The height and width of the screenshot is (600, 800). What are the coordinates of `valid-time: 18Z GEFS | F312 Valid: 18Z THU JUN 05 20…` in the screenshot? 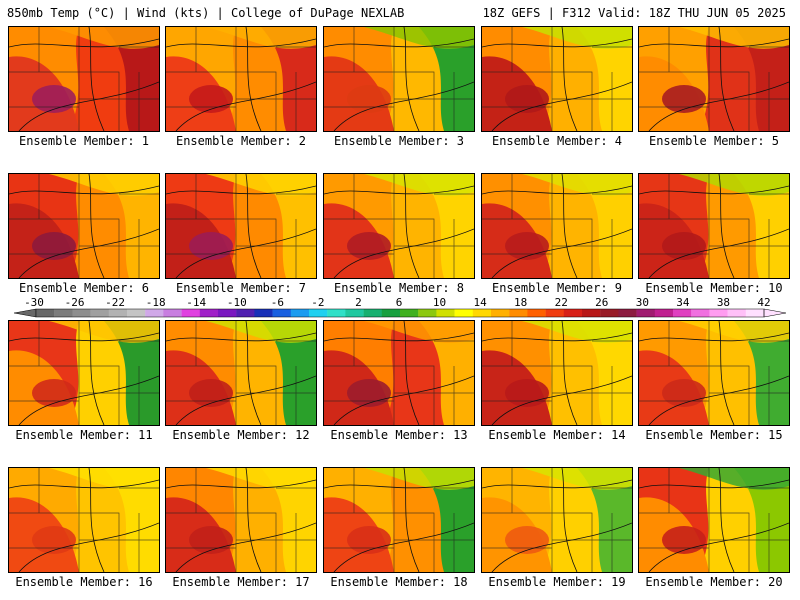 It's located at (634, 13).